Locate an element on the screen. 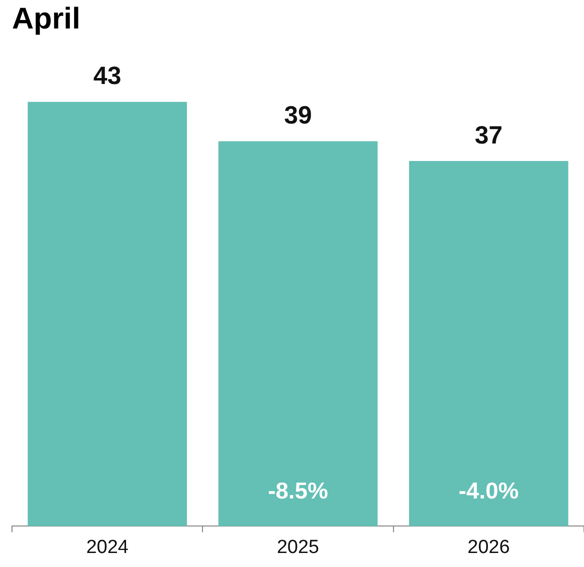  data-label: 37 is located at coordinates (488, 135).